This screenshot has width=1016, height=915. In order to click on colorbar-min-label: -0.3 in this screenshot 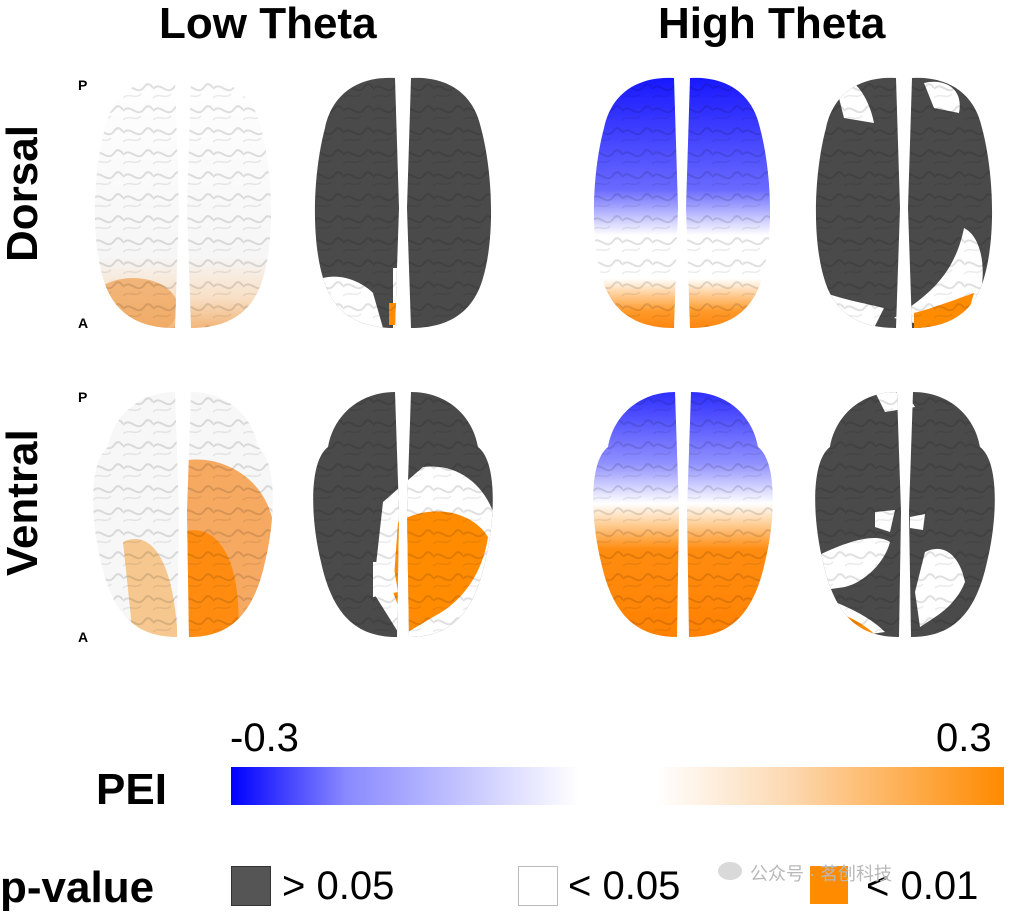, I will do `click(264, 738)`.